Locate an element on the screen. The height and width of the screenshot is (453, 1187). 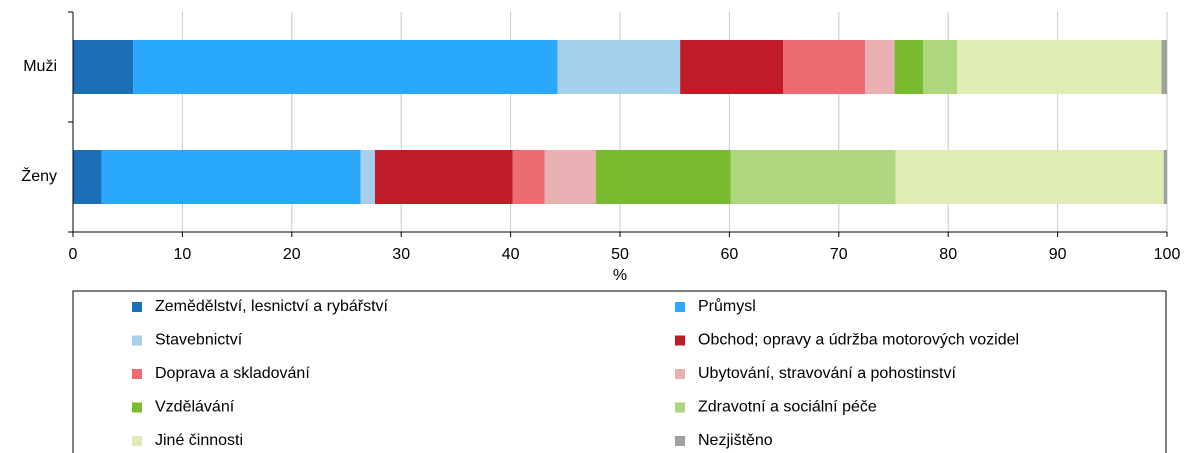
x-tick-label: 90 is located at coordinates (1058, 254).